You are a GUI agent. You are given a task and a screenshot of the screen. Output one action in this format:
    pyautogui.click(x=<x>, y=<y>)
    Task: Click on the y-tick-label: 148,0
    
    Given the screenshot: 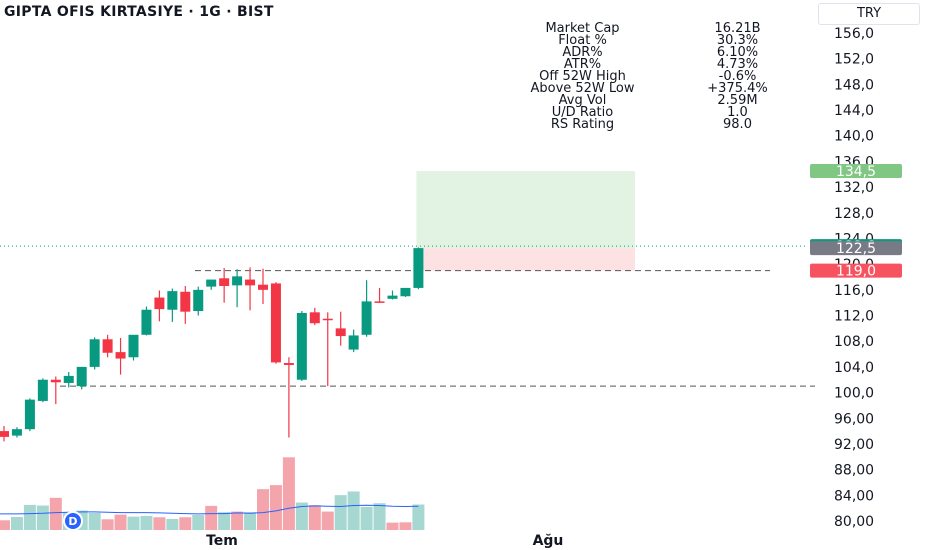 What is the action you would take?
    pyautogui.click(x=854, y=85)
    